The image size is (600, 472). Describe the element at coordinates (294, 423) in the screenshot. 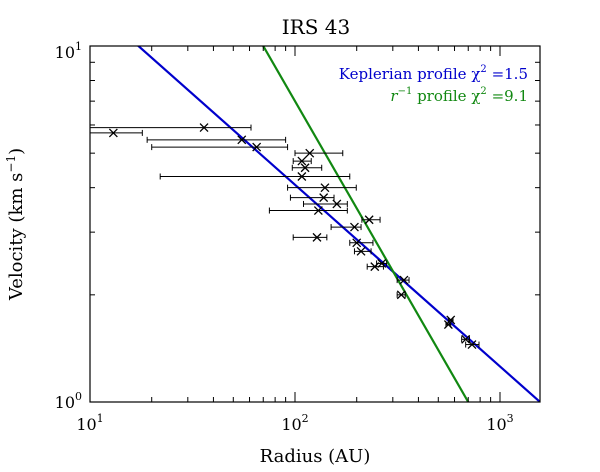

I see `x-tick-label-100: 10²` at that location.